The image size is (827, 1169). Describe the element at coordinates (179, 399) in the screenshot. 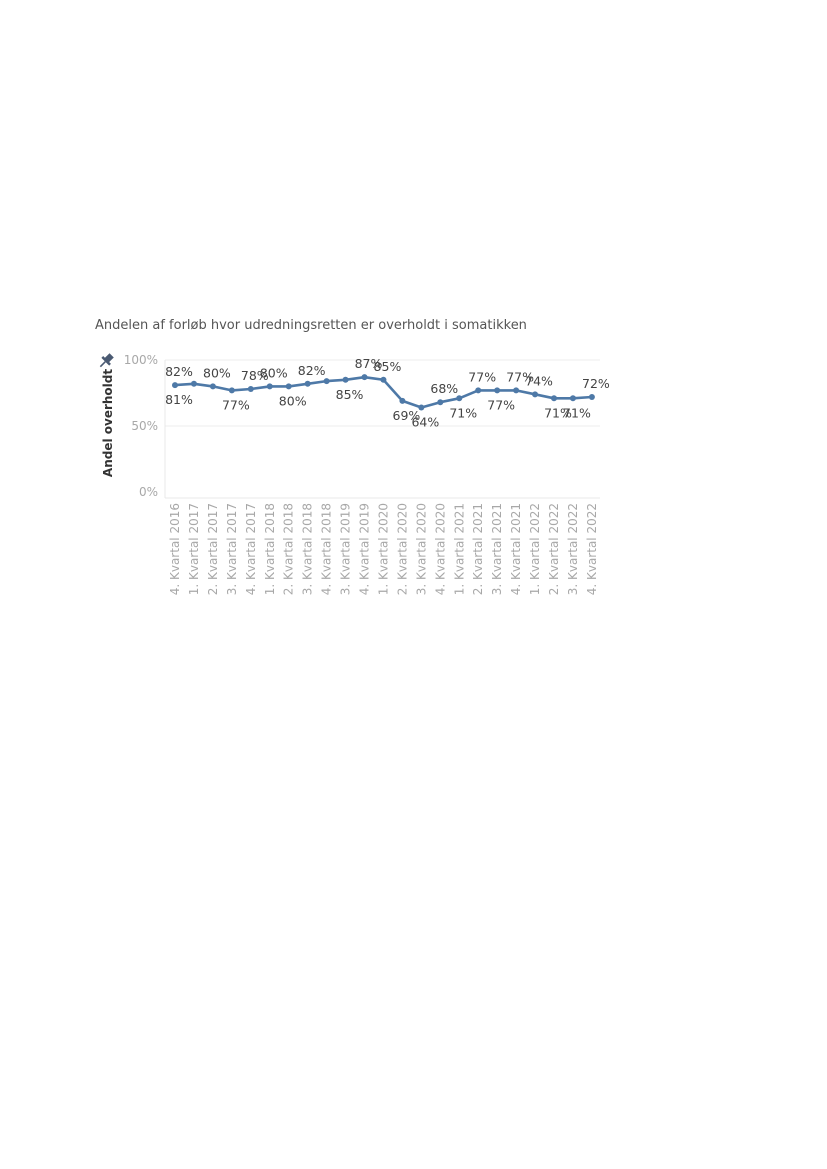

I see `data-label: 81%` at that location.